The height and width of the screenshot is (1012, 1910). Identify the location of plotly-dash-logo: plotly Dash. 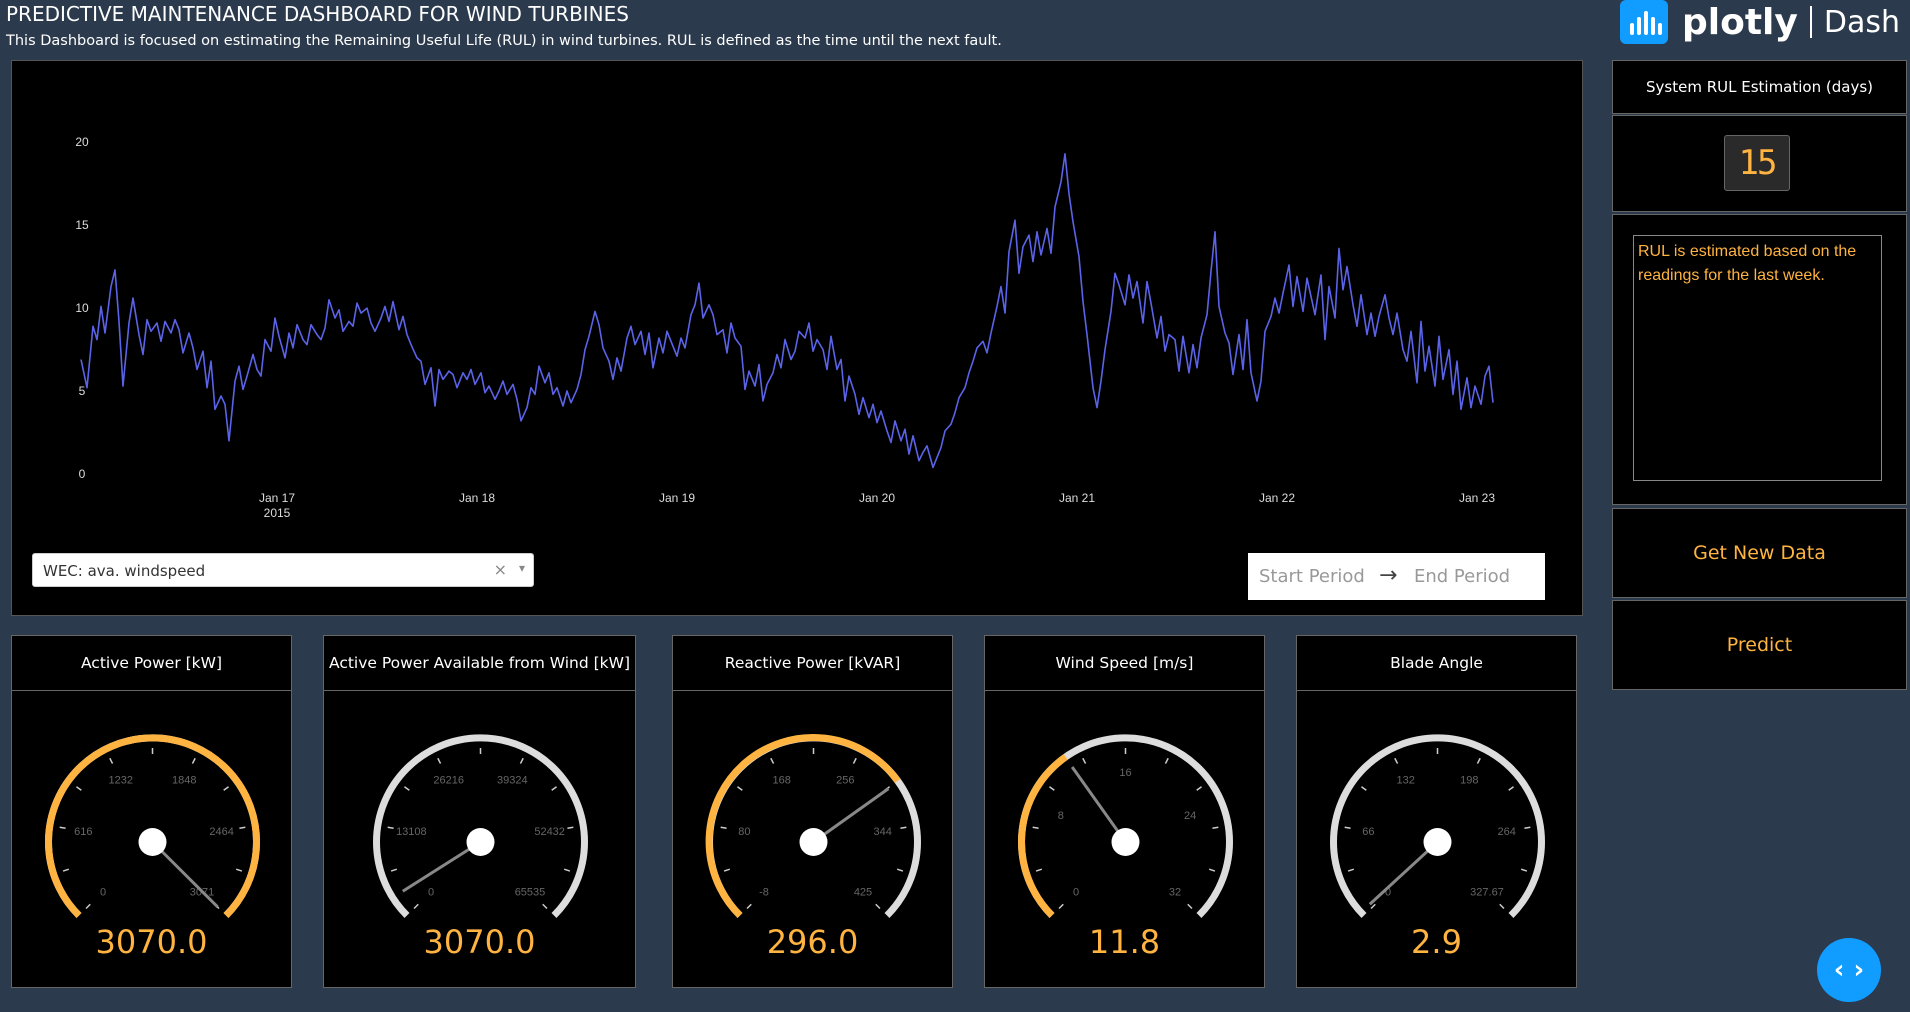
(1765, 22).